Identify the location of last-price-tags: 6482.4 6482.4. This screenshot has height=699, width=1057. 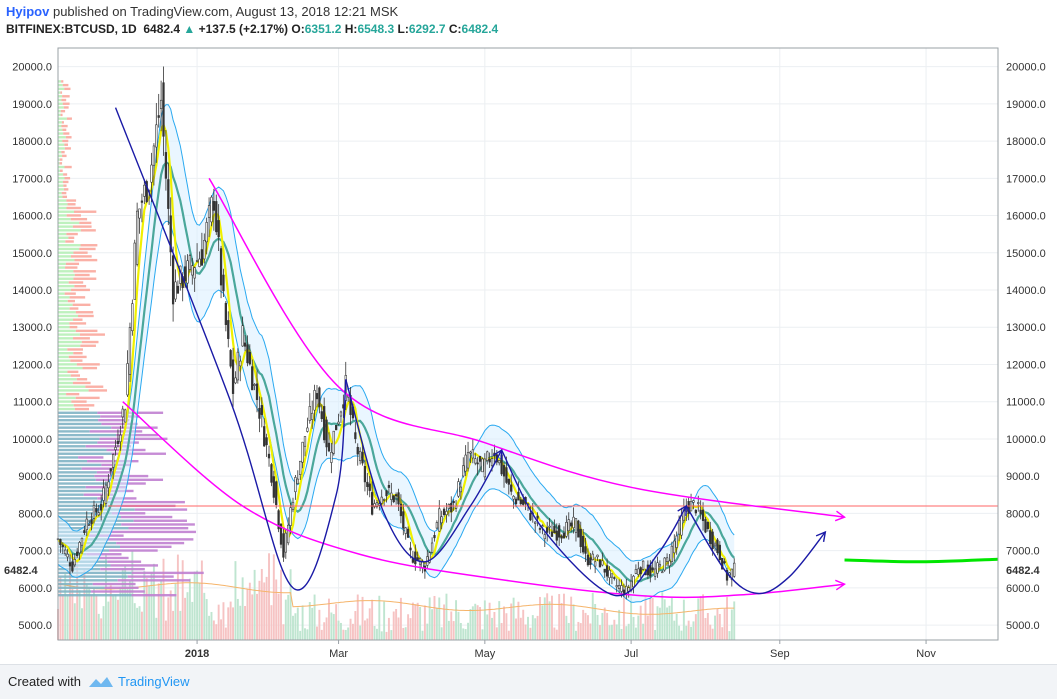
(527, 569).